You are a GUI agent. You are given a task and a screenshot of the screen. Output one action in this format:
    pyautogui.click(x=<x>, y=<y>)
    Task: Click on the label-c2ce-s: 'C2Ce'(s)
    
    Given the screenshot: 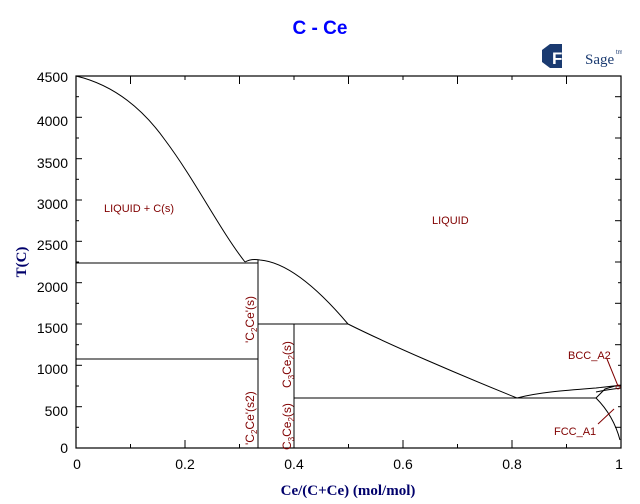 What is the action you would take?
    pyautogui.click(x=251, y=319)
    